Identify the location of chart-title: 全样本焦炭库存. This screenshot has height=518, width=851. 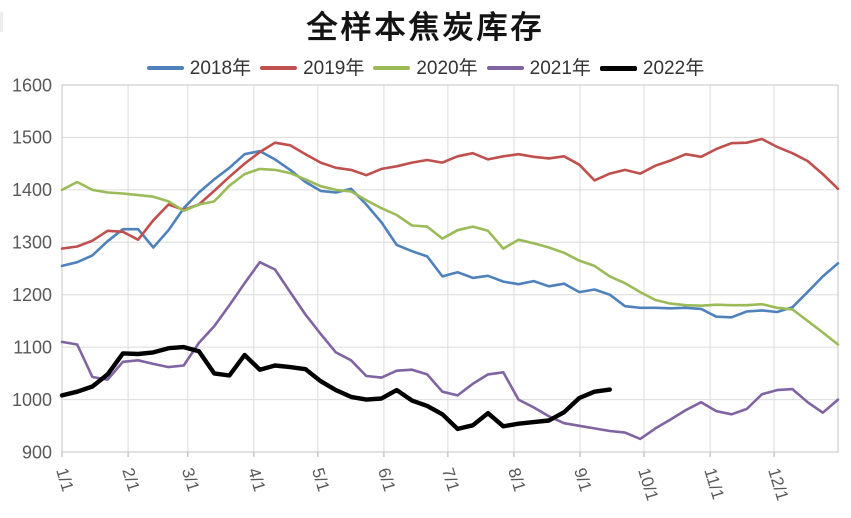
(425, 27).